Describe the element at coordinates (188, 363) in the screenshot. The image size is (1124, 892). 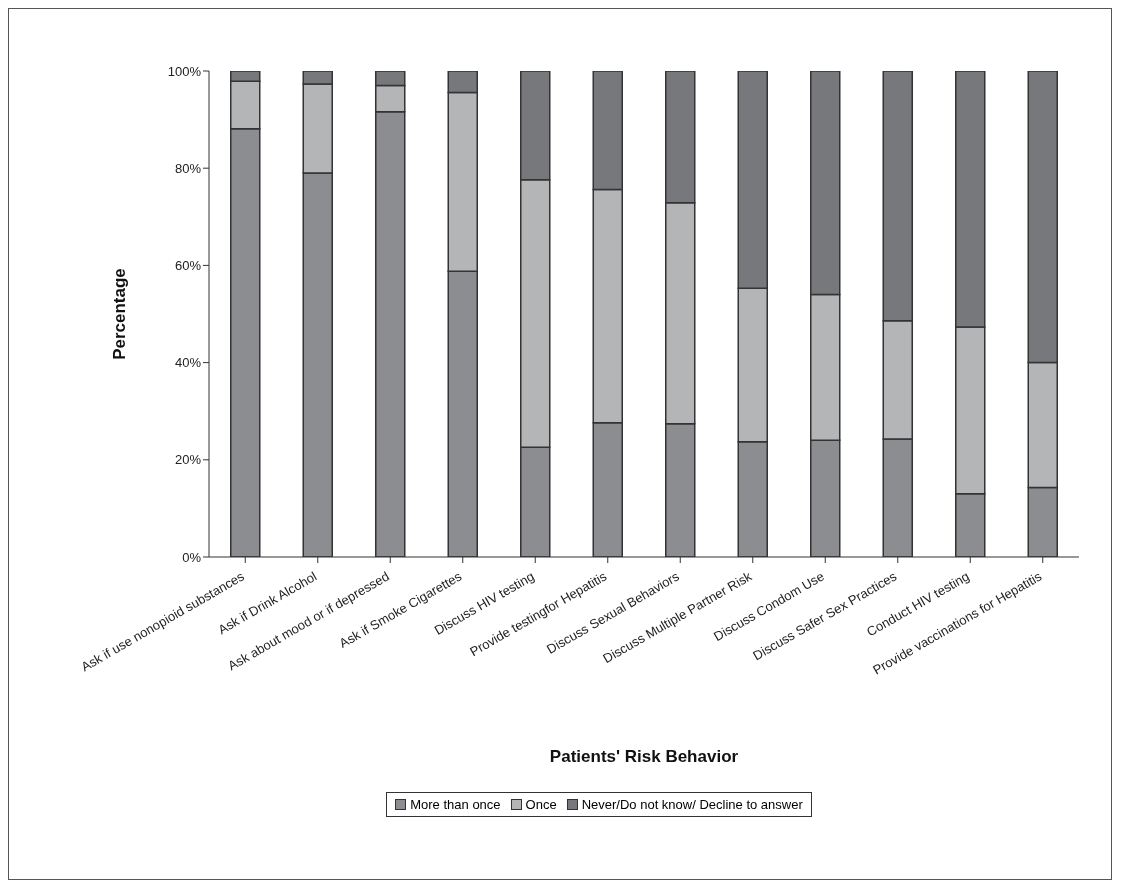
I see `y-tick-label: 40%` at that location.